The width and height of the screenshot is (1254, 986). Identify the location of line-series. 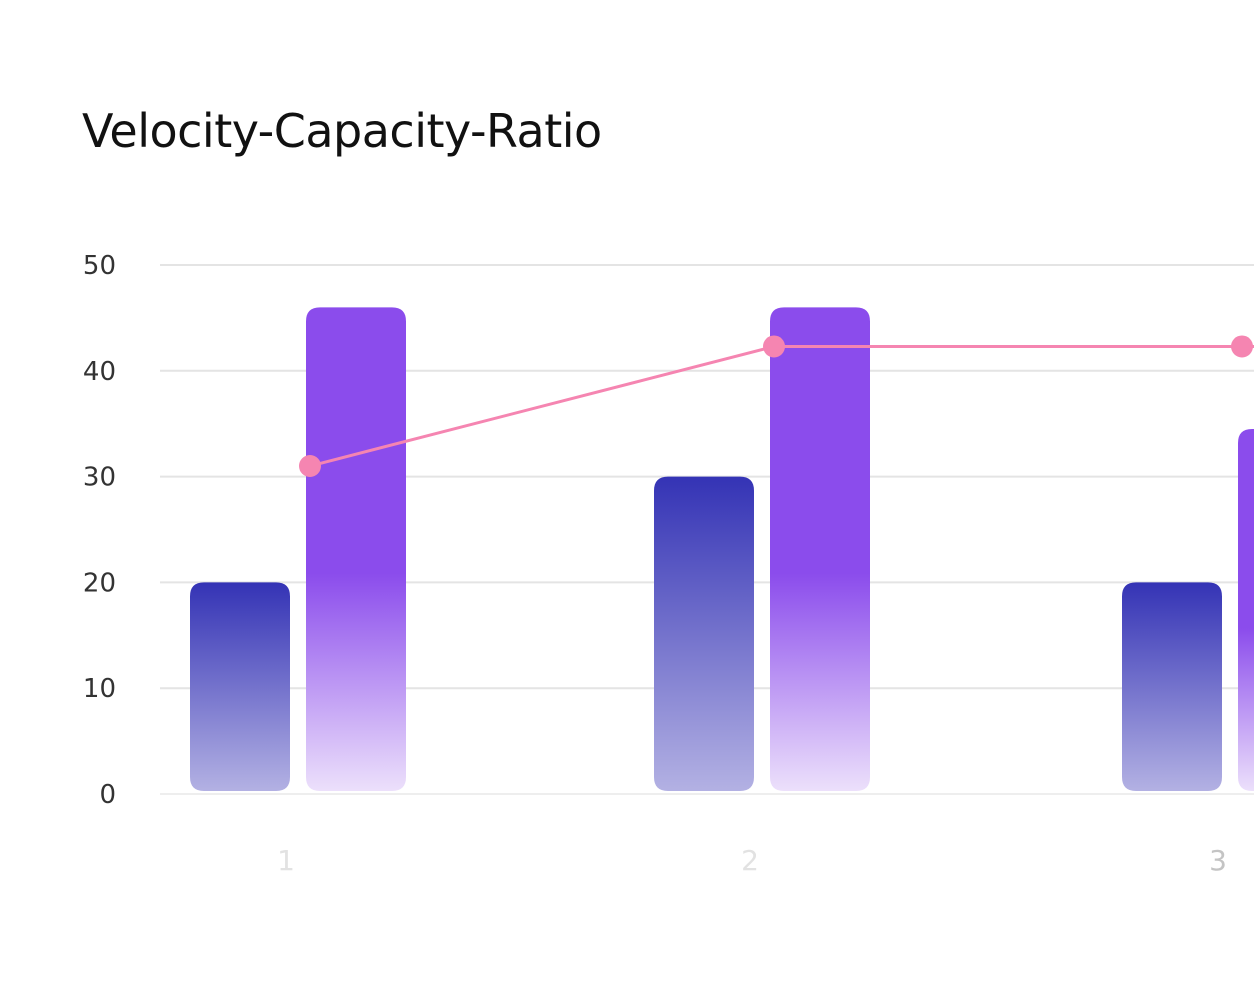
(776, 406).